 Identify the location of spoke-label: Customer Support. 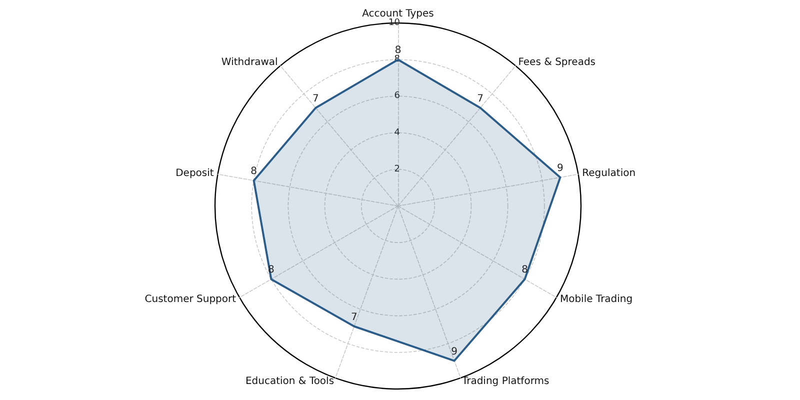
(190, 299).